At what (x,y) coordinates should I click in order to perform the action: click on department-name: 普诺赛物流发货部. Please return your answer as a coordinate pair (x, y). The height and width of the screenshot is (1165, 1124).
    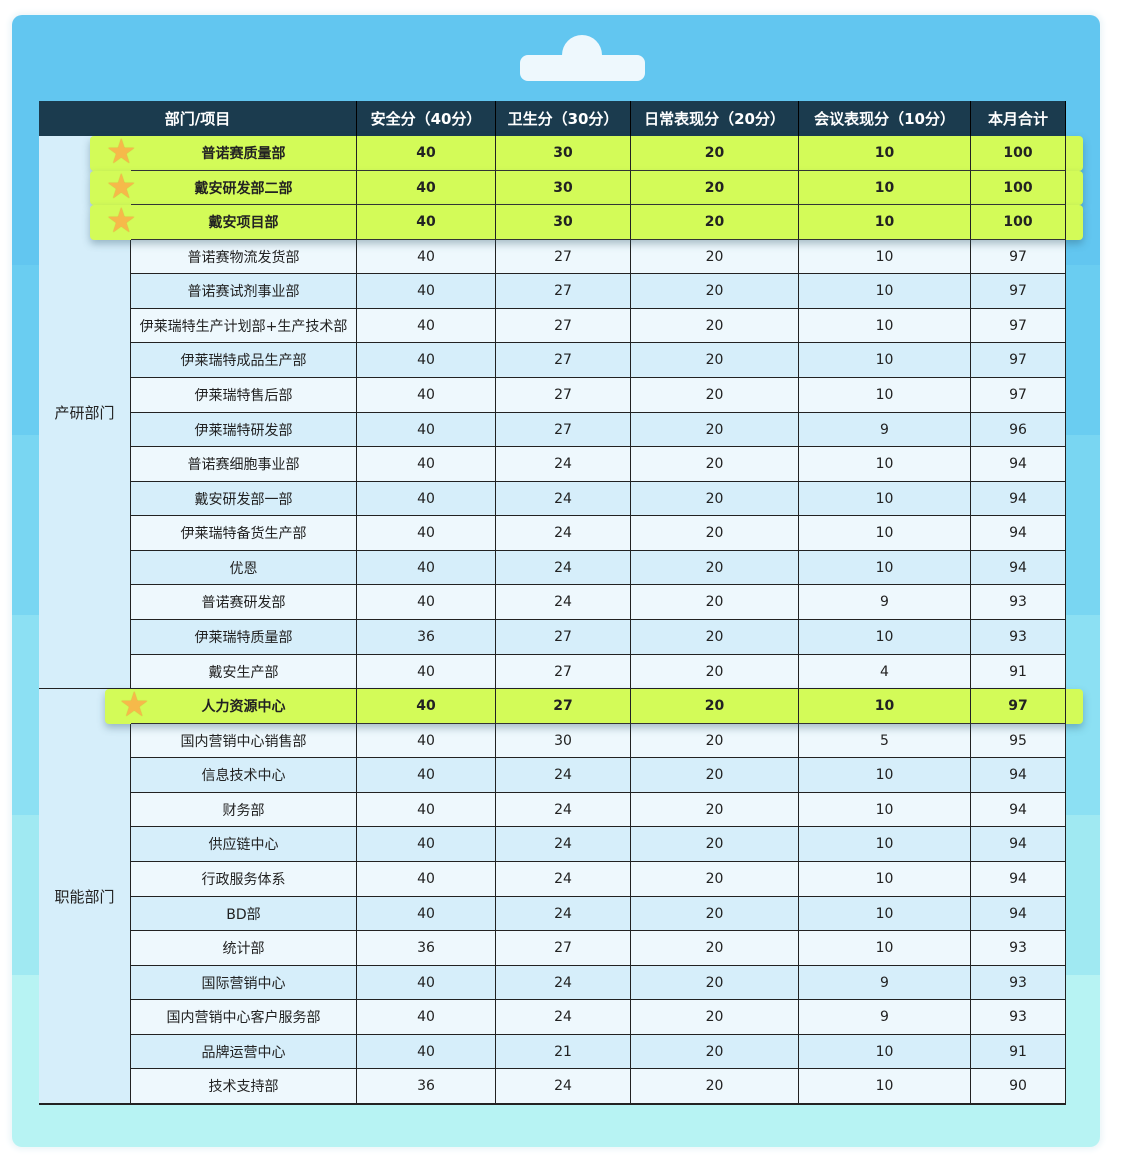
    Looking at the image, I should click on (244, 257).